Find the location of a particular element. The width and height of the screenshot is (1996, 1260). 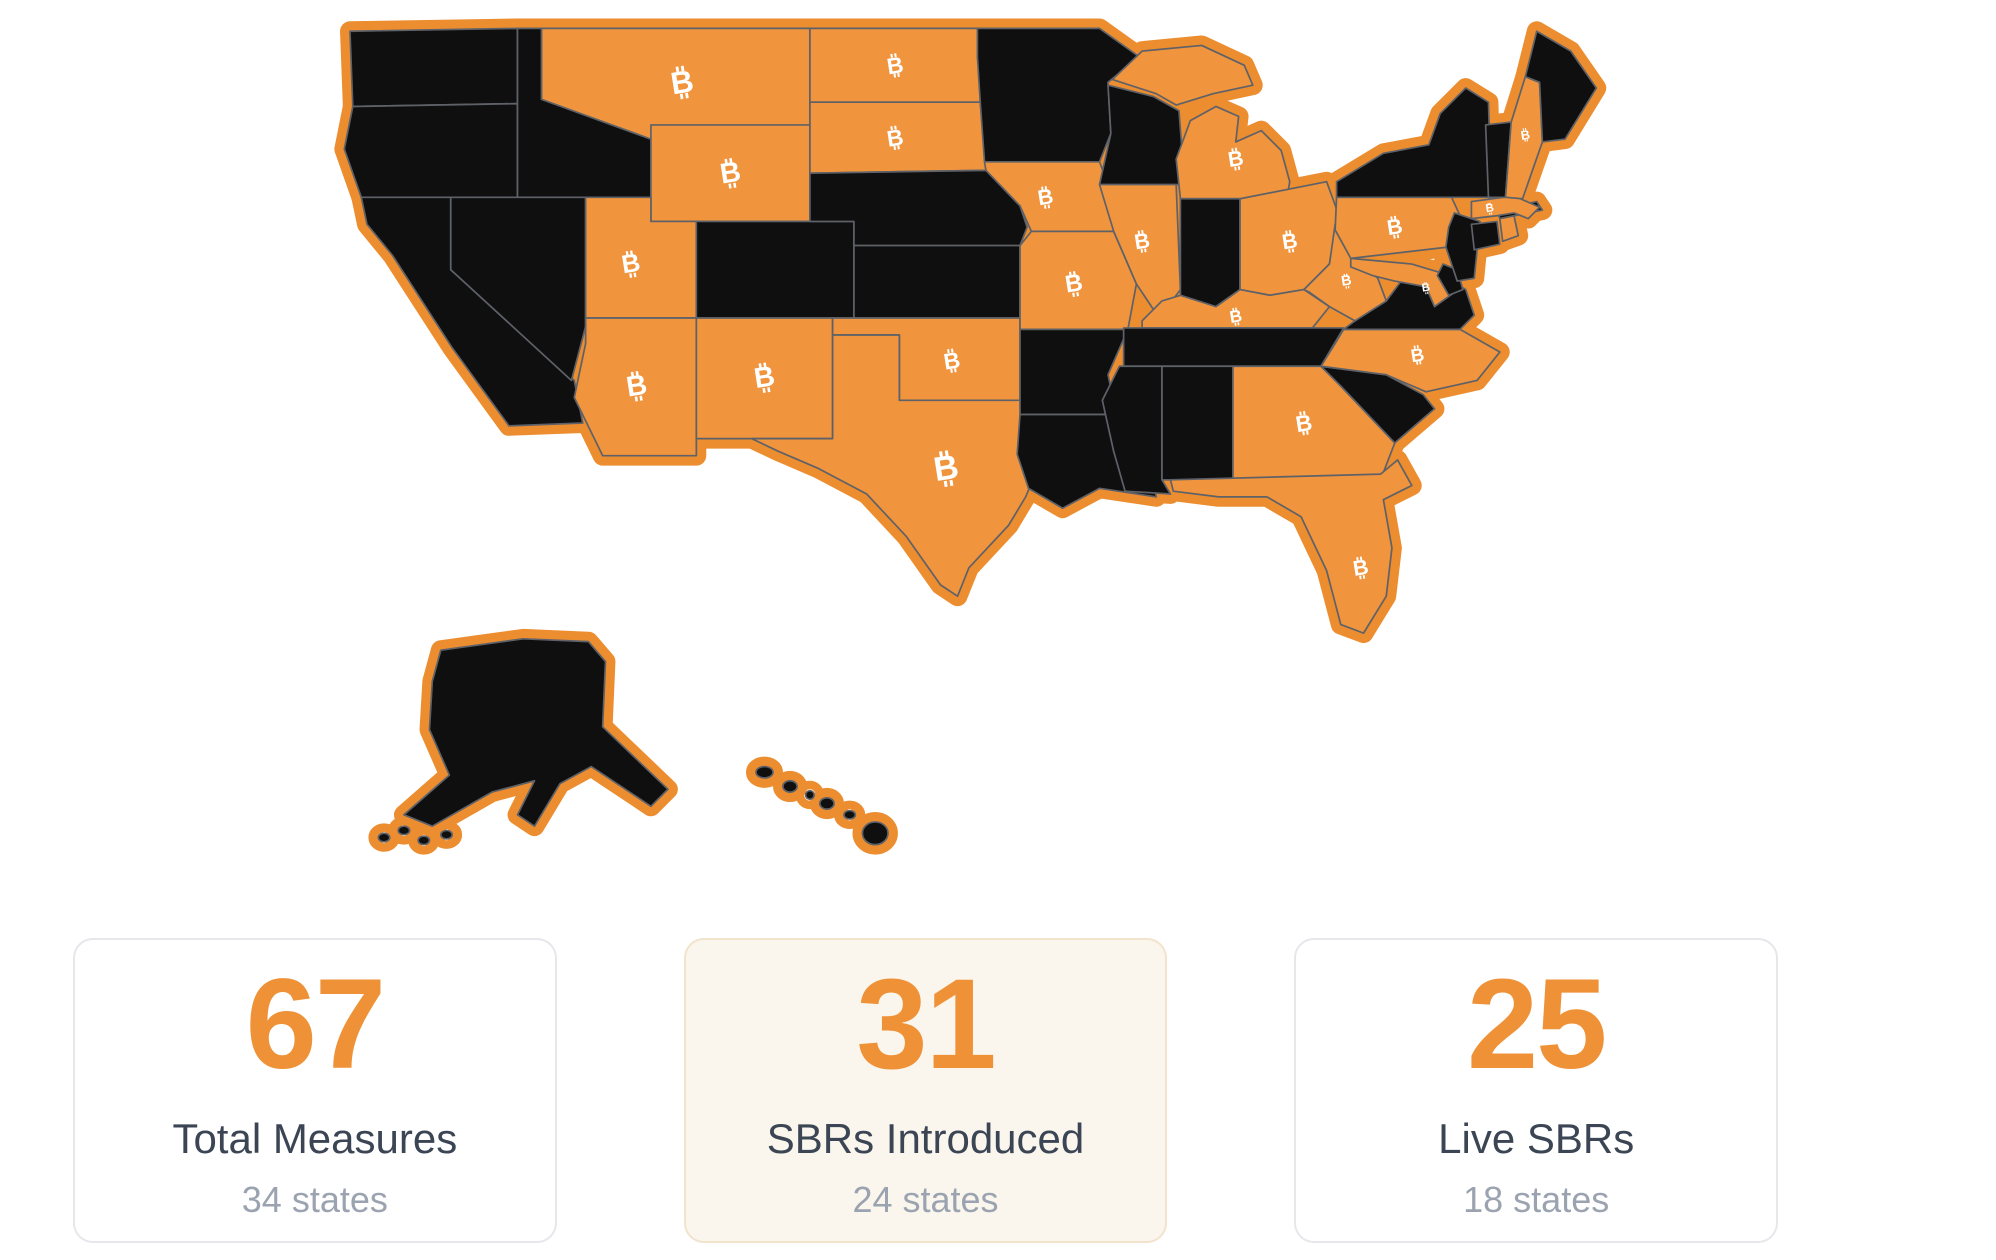

sbrs-introduced-label: SBRs Introduced is located at coordinates (925, 1138).